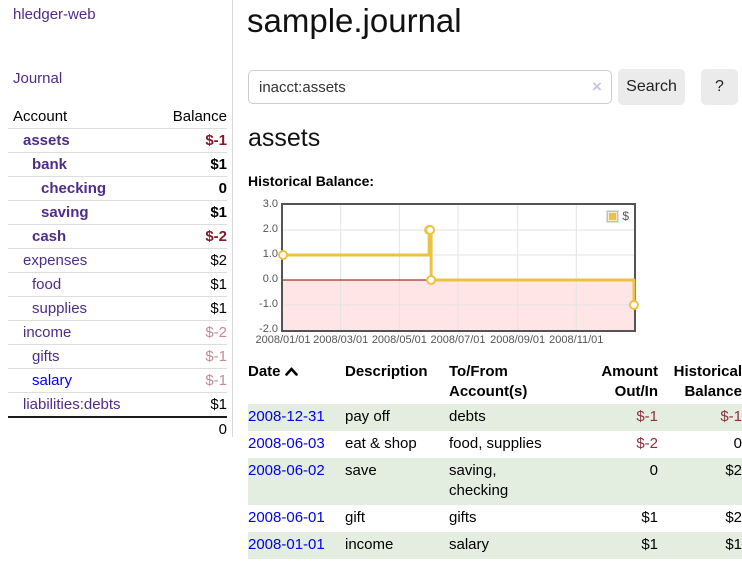 This screenshot has width=742, height=582. Describe the element at coordinates (458, 340) in the screenshot. I see `x-tick-label: 2008/07/01` at that location.